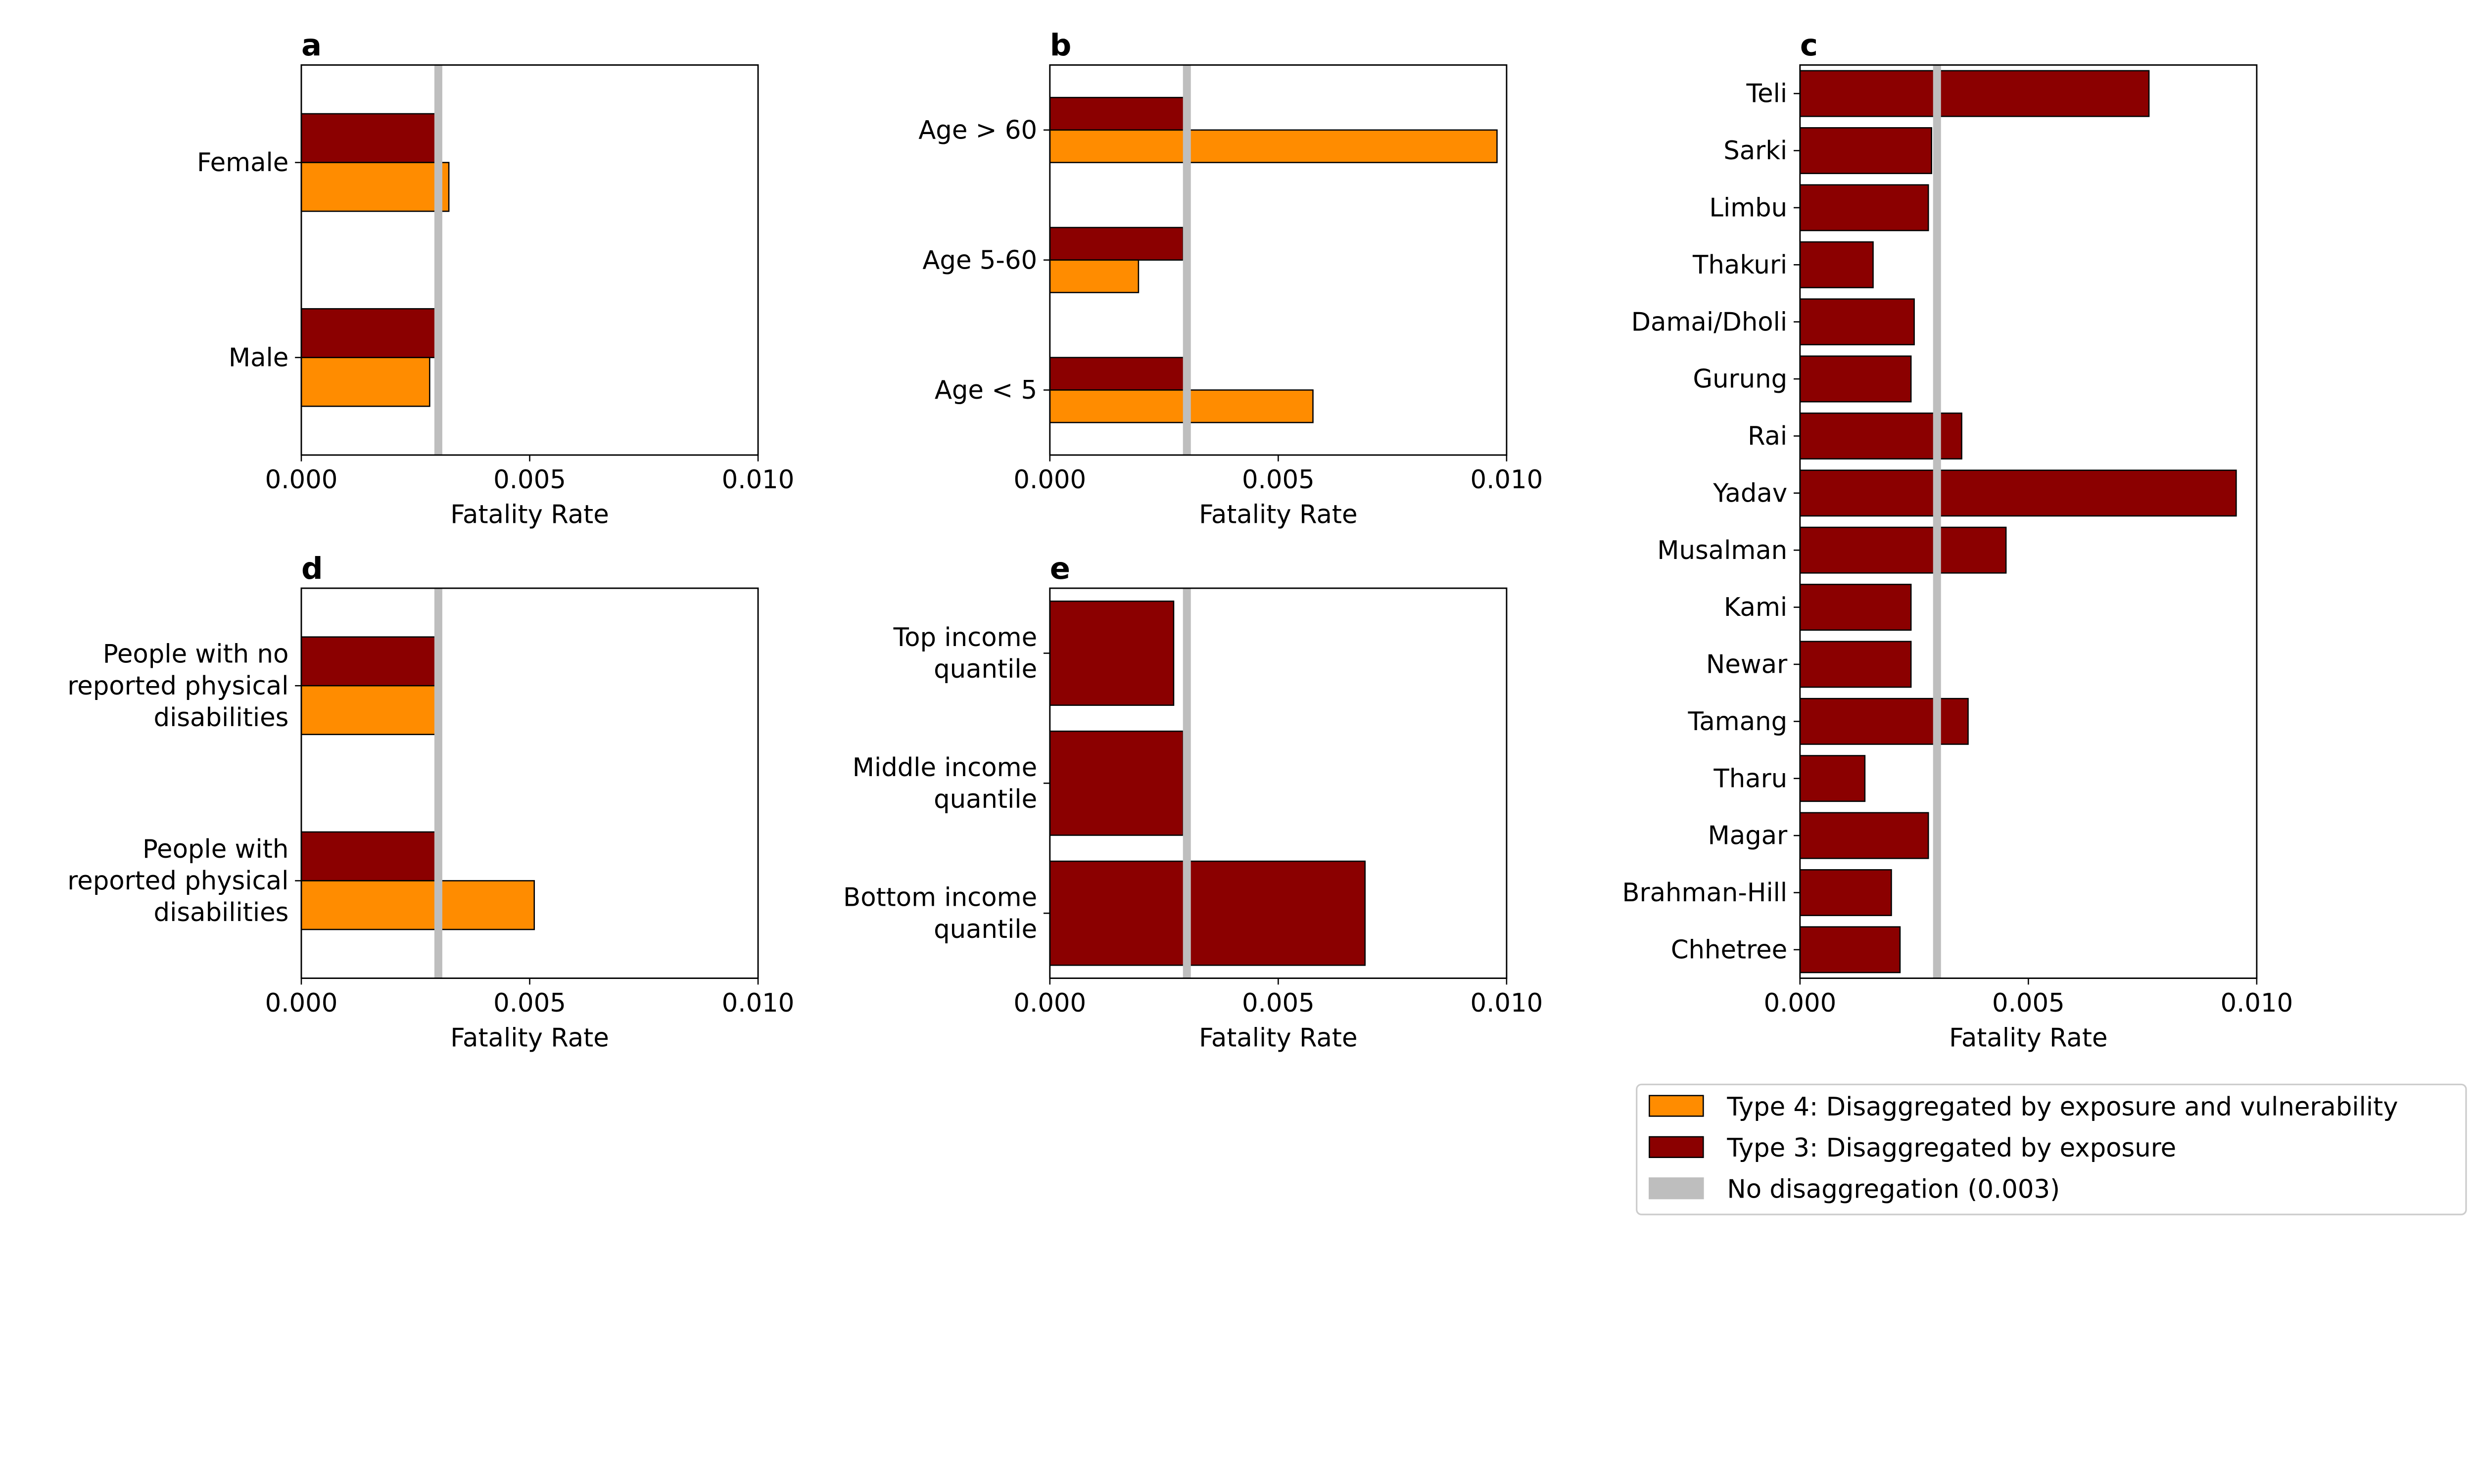  Describe the element at coordinates (1748, 836) in the screenshot. I see `category-label: Magar` at that location.